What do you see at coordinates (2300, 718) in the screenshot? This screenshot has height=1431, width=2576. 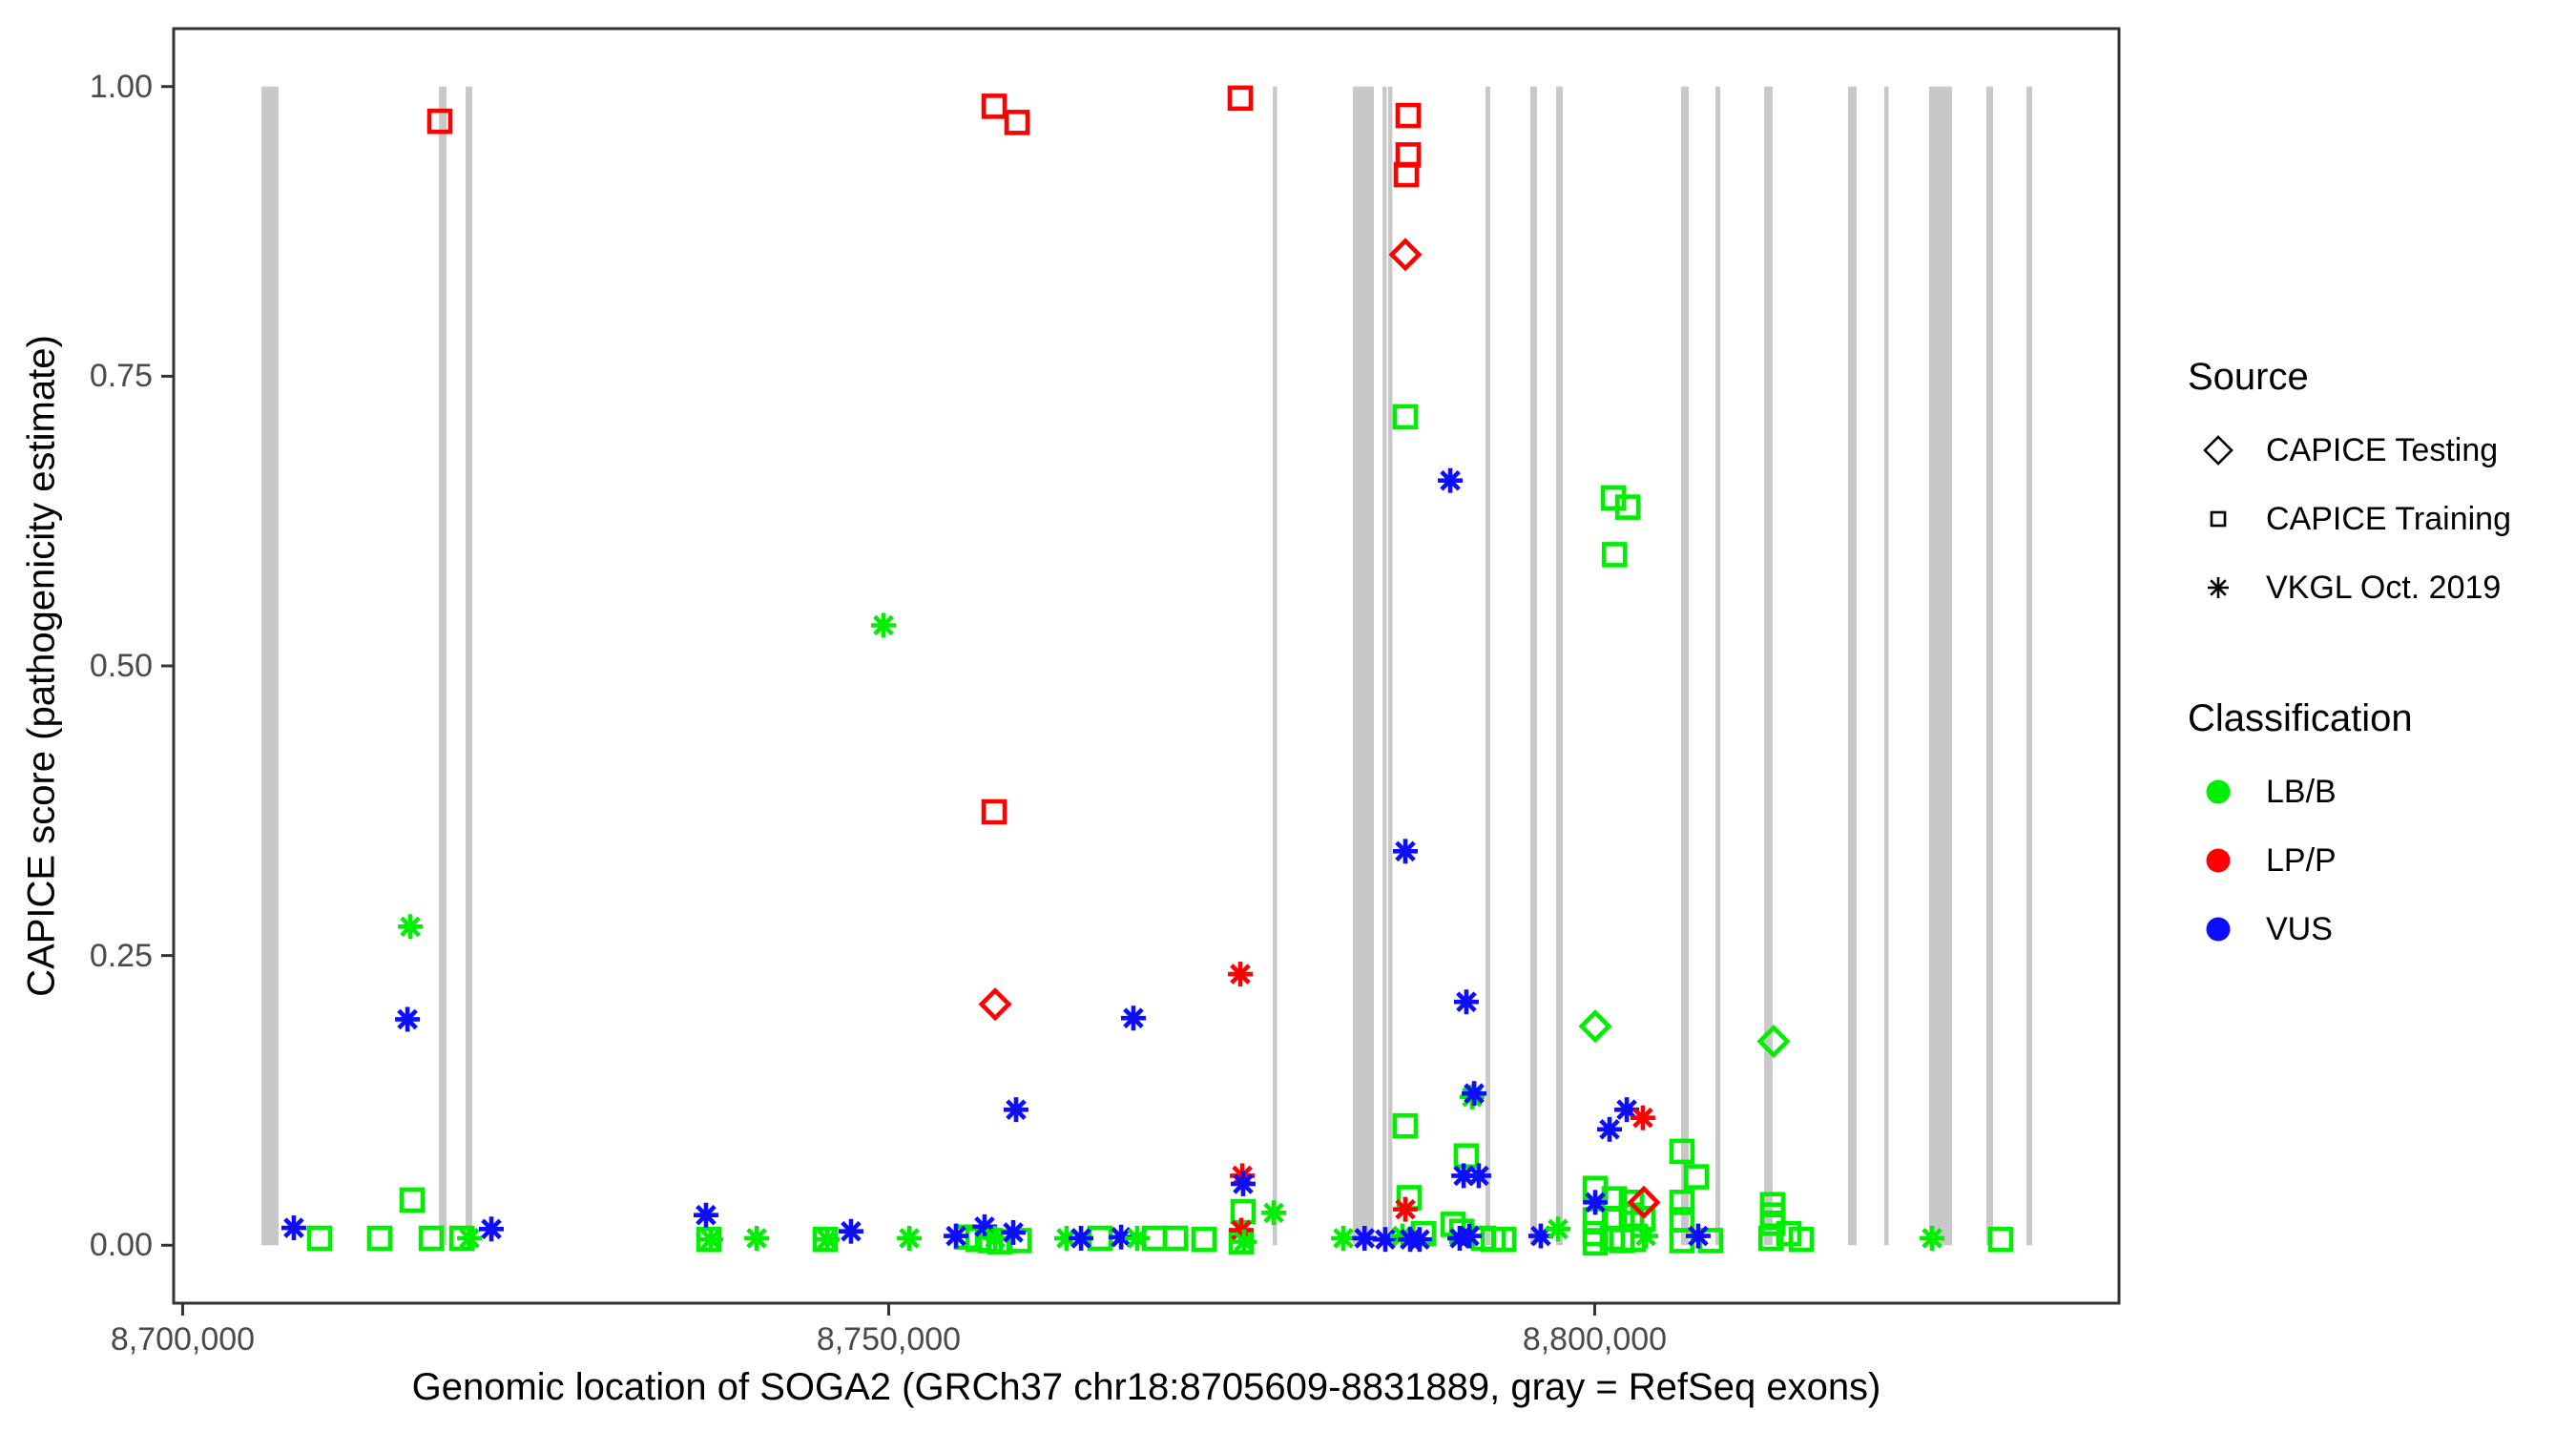 I see `legend-classification-title: Classification` at bounding box center [2300, 718].